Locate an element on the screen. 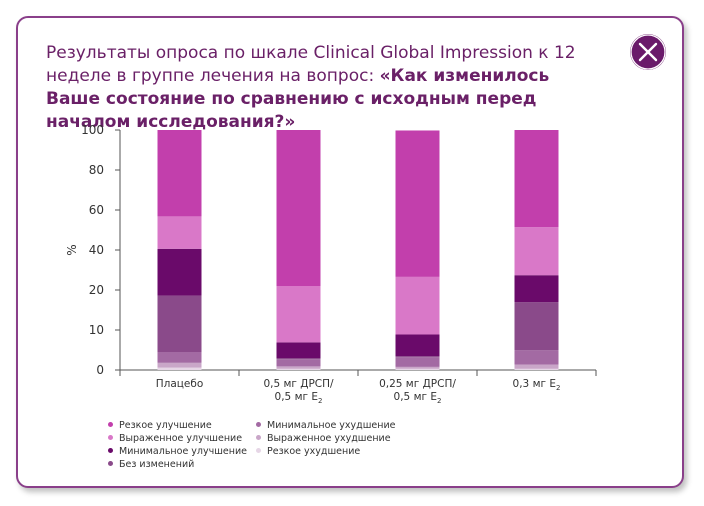  y-tick-label: 10 is located at coordinates (96, 330).